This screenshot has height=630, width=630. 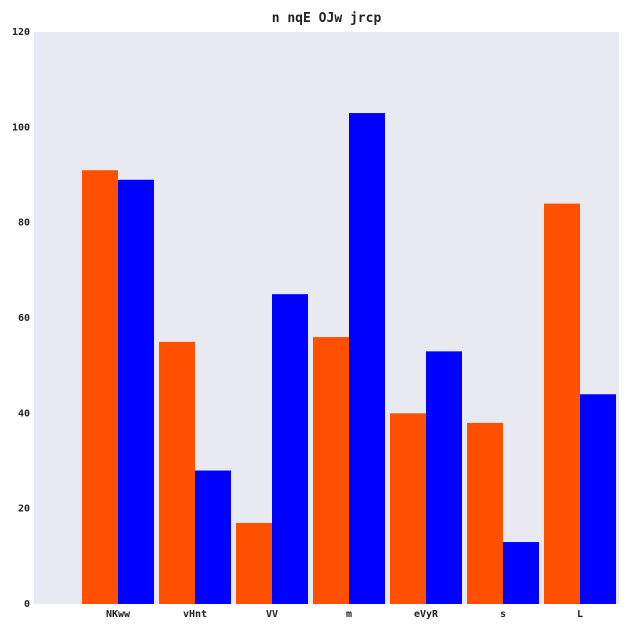 What do you see at coordinates (349, 614) in the screenshot?
I see `x-tick-label: m` at bounding box center [349, 614].